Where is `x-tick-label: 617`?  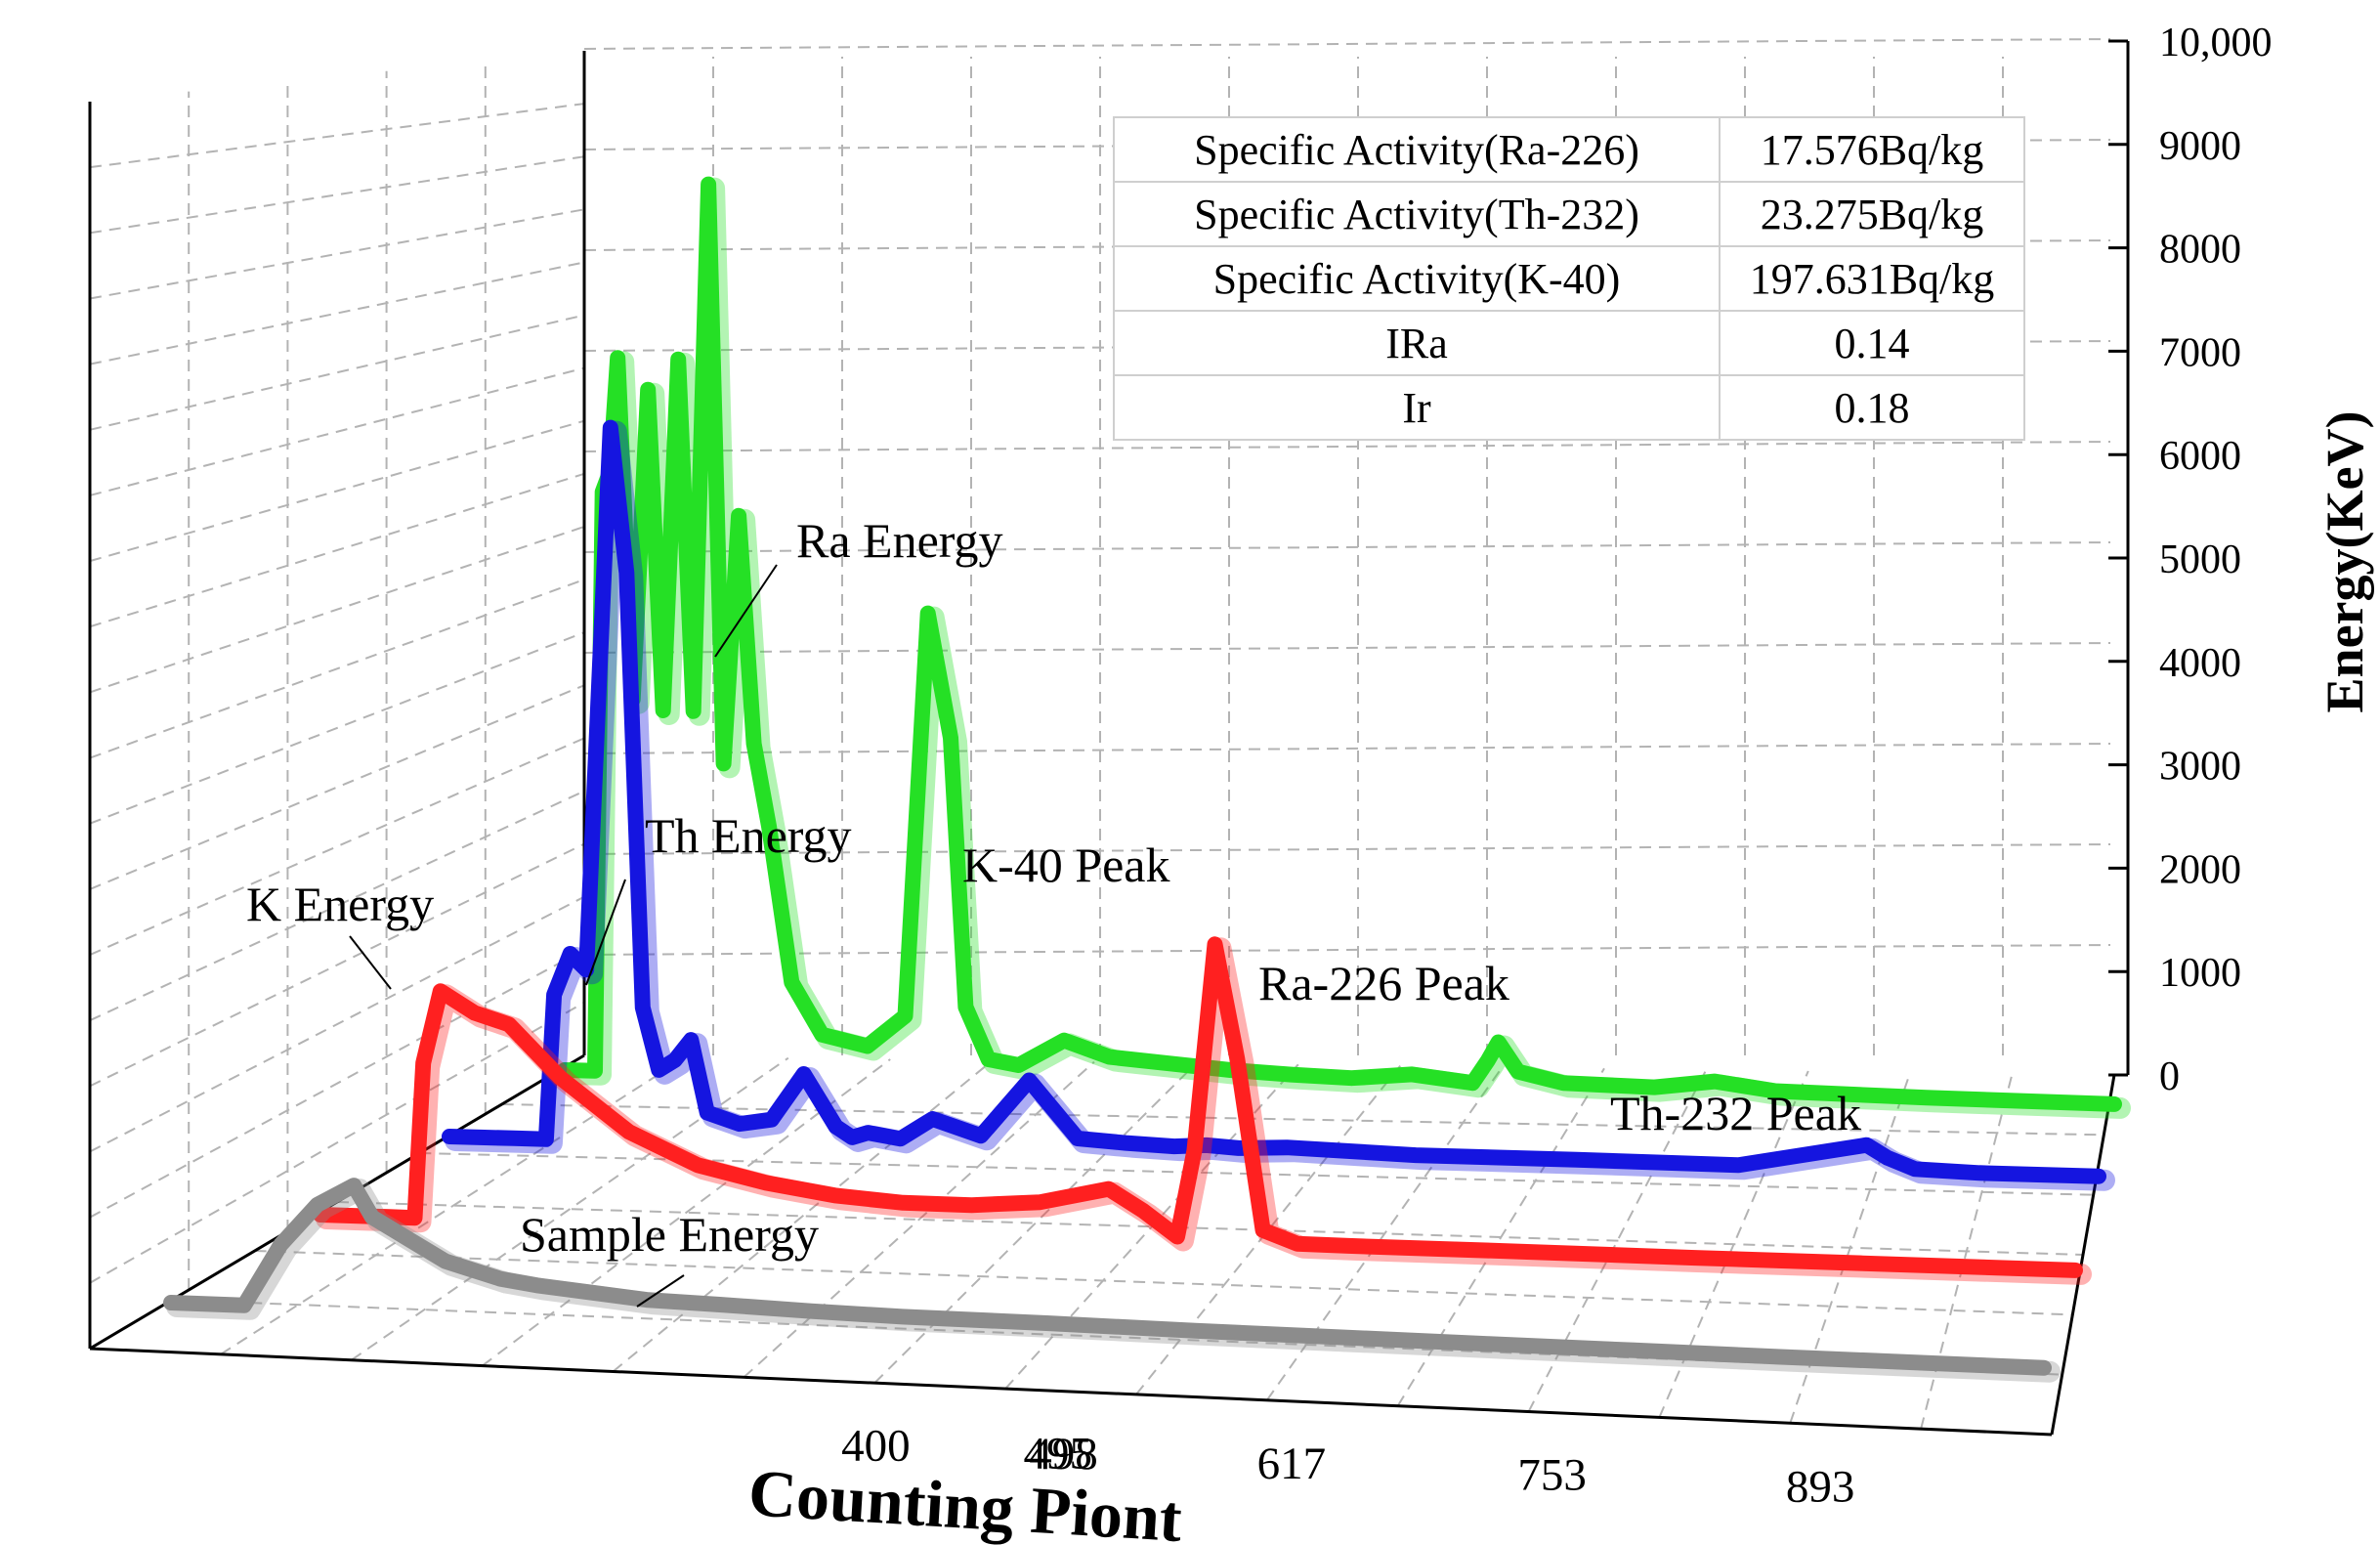 x-tick-label: 617 is located at coordinates (1292, 1463).